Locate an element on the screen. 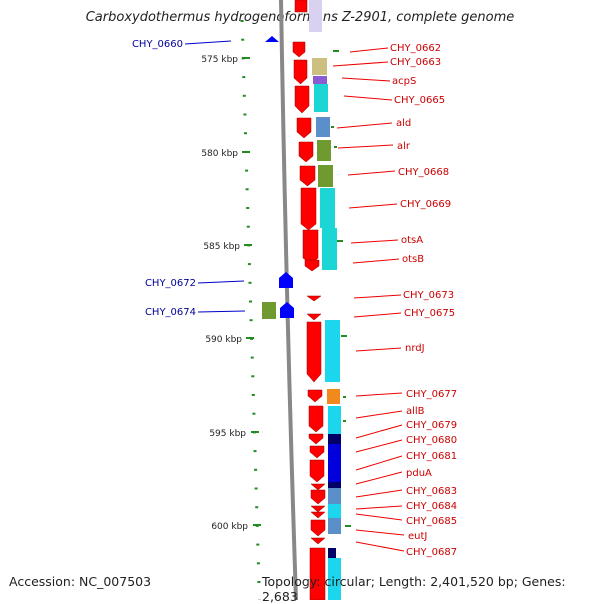 The image size is (600, 604). gene-label-chy-0669: CHY_0669 is located at coordinates (400, 204).